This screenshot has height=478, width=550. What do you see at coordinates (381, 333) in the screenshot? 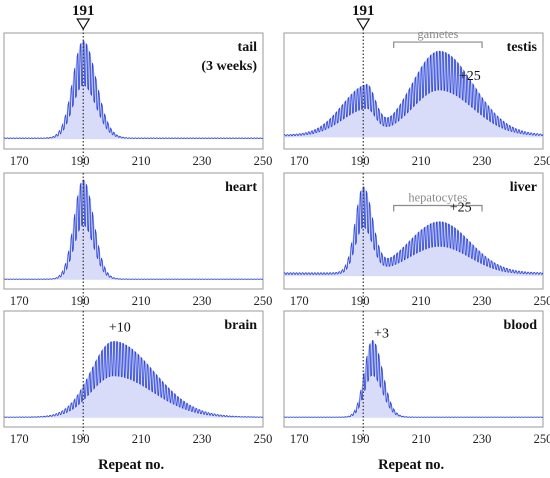
I see `shift-annotation: +3` at bounding box center [381, 333].